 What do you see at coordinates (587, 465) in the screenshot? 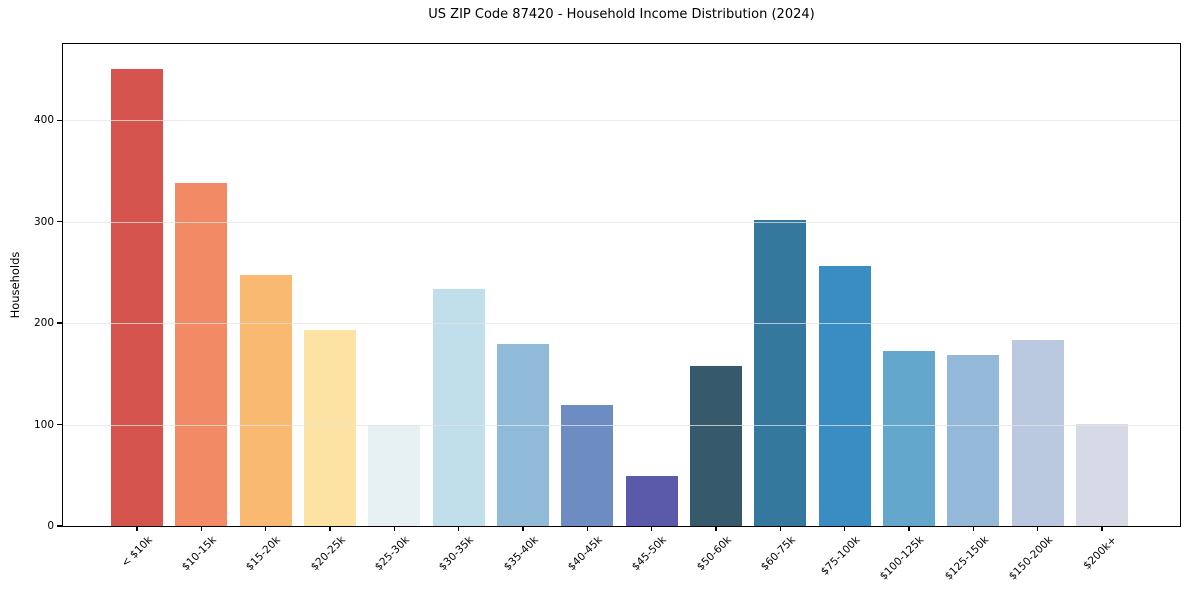
I see `bar-40-45k` at bounding box center [587, 465].